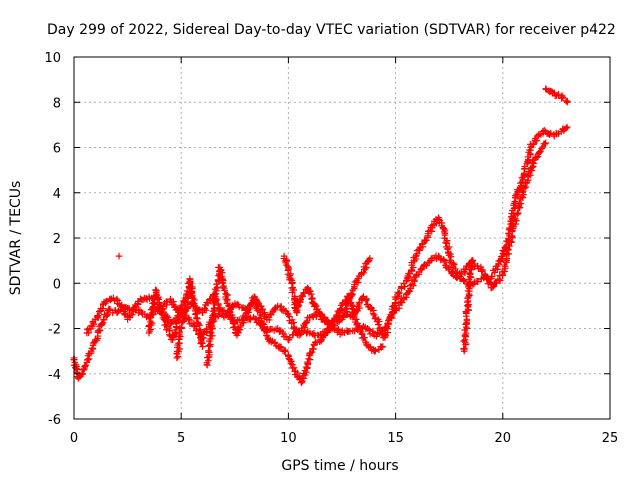  Describe the element at coordinates (339, 466) in the screenshot. I see `x-axis-title: GPS time / hours` at that location.